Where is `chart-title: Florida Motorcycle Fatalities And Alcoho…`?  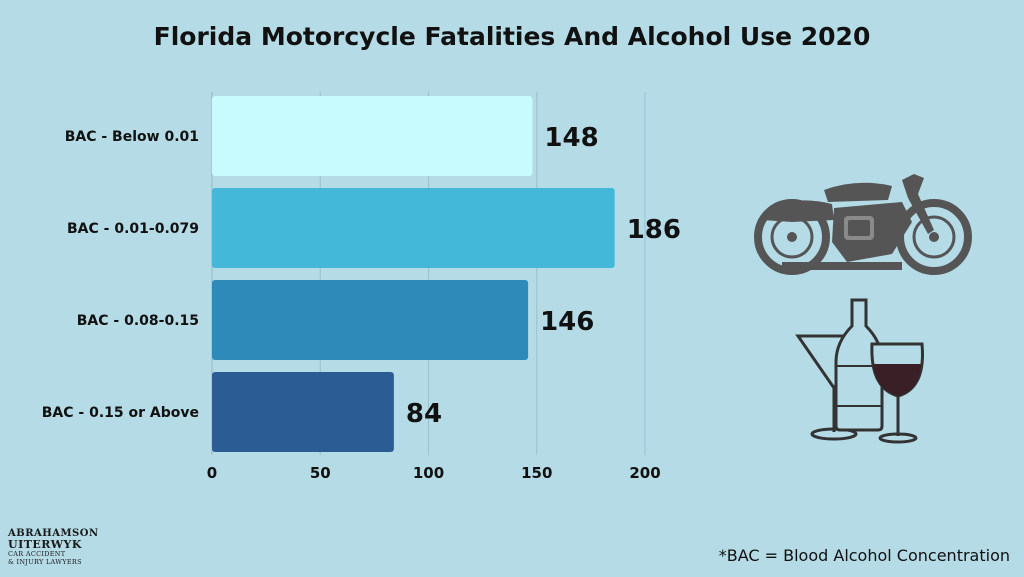
chart-title: Florida Motorcycle Fatalities And Alcoho… is located at coordinates (512, 36).